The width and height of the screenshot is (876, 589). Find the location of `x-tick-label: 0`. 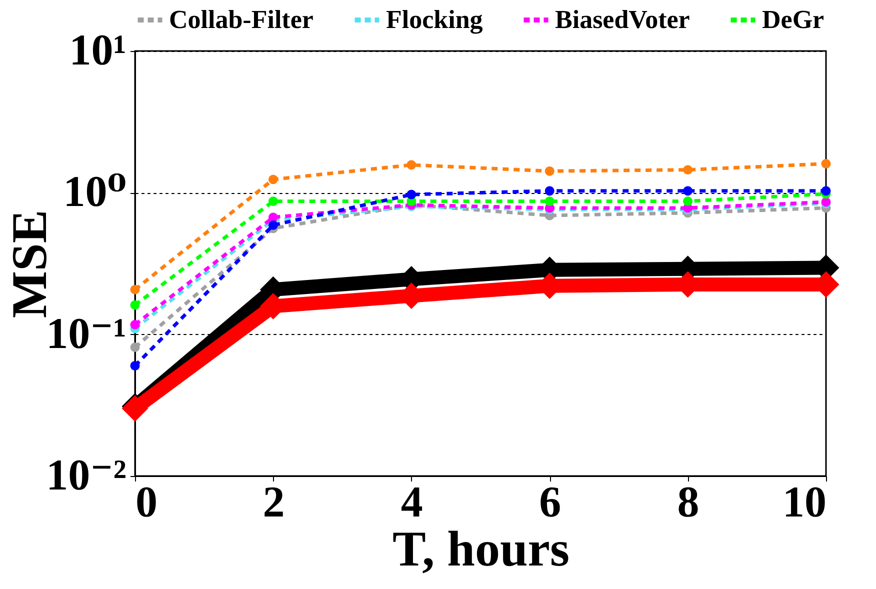

x-tick-label: 0 is located at coordinates (147, 502).